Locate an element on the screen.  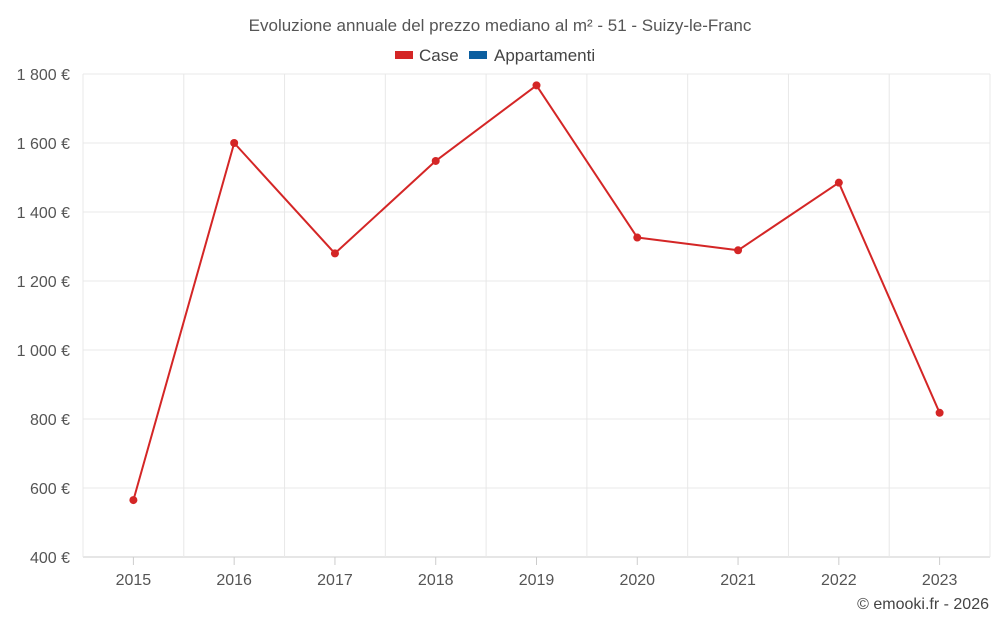
legend-label-case: Case is located at coordinates (439, 55).